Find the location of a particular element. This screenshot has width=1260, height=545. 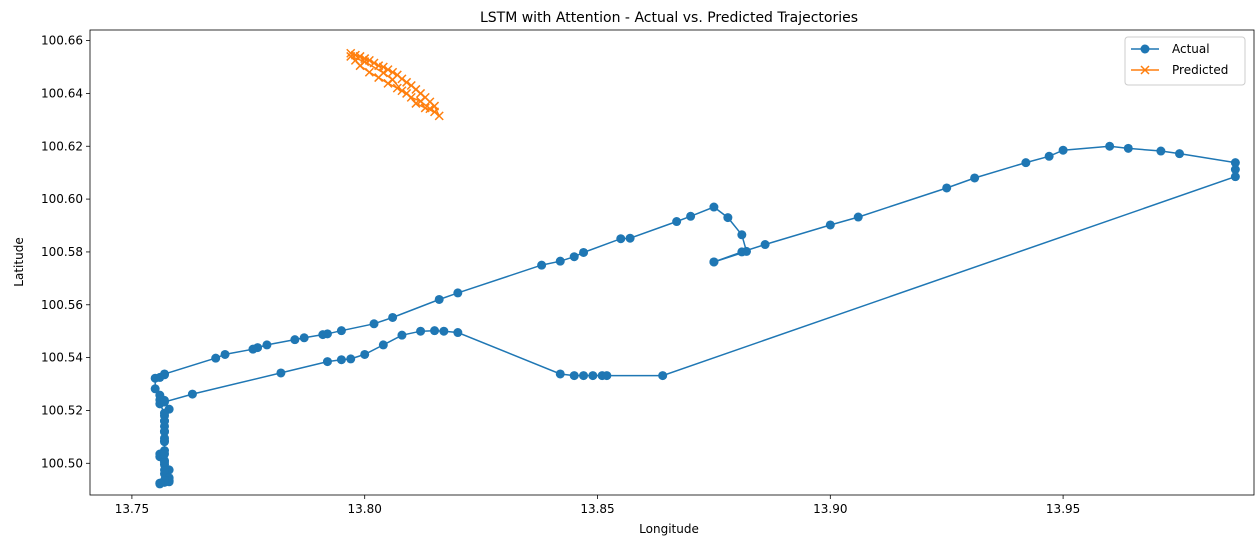

y-tick-label: 100.66 is located at coordinates (62, 41).